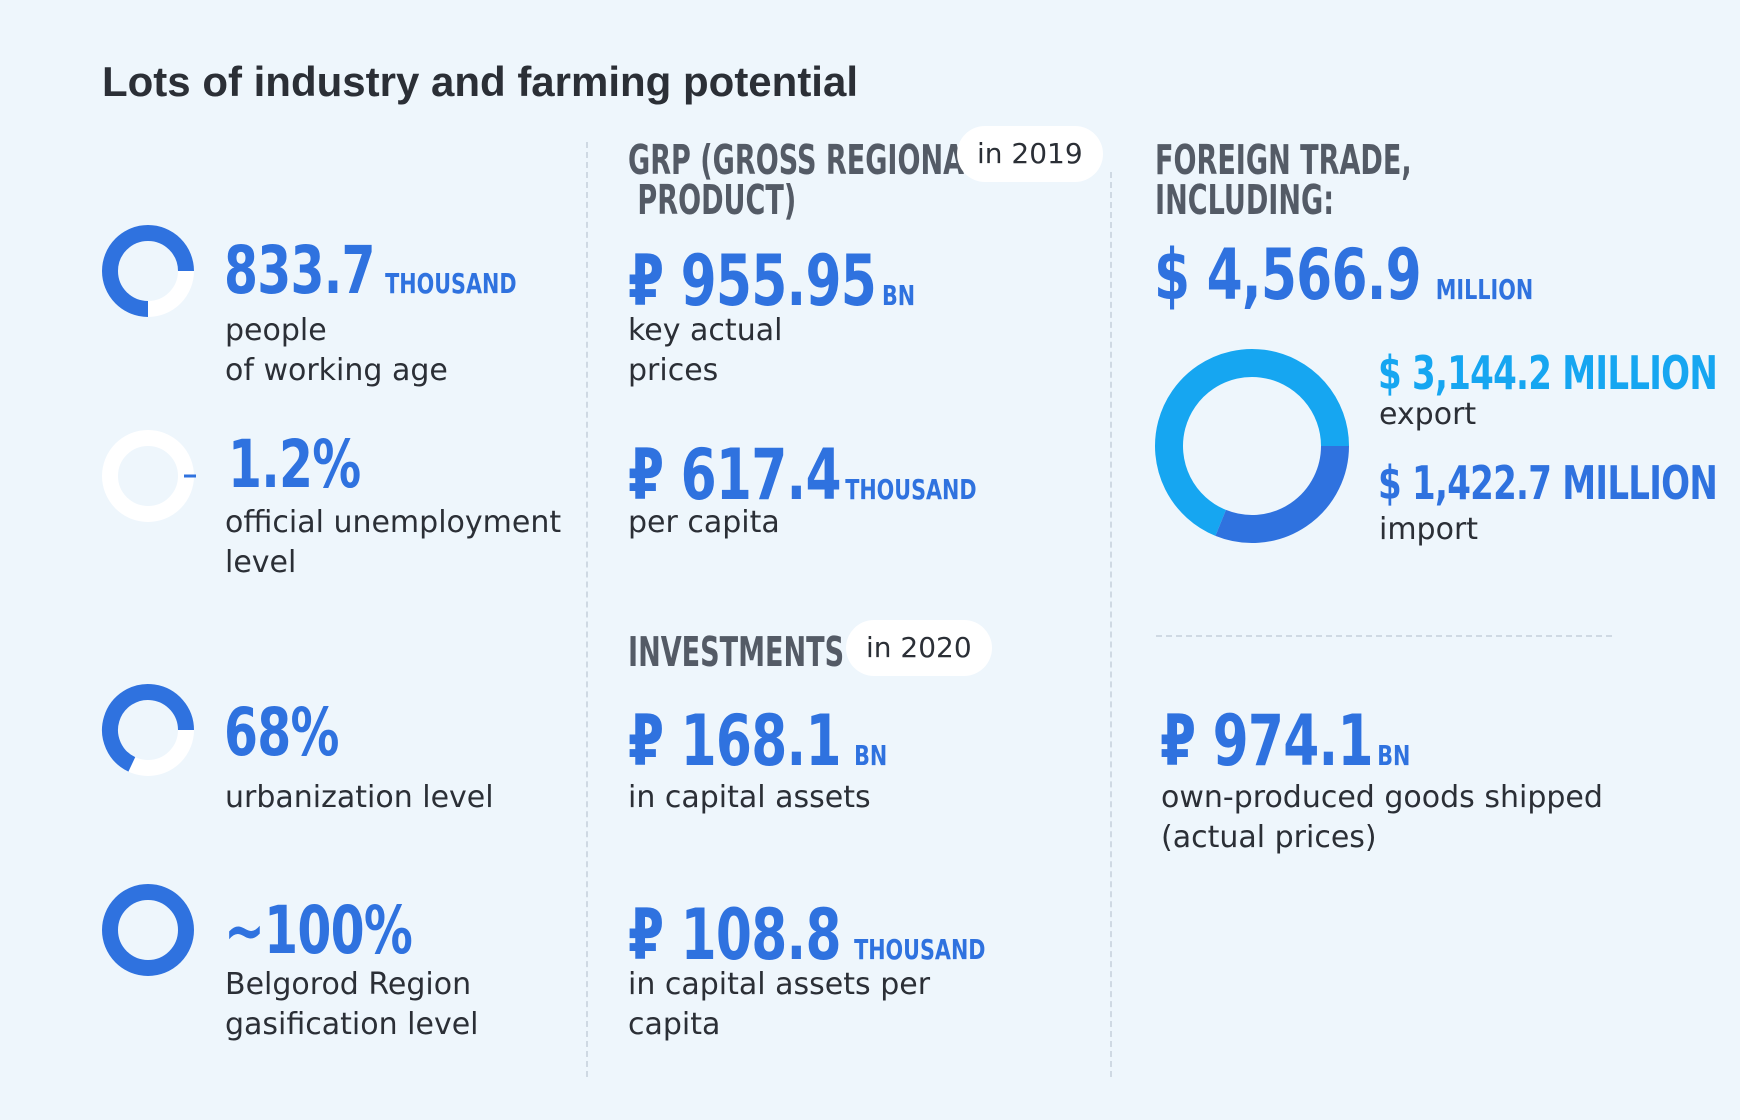  I want to click on grp-title: GRP (GROSS REGIONAL PRODUCT), so click(805, 180).